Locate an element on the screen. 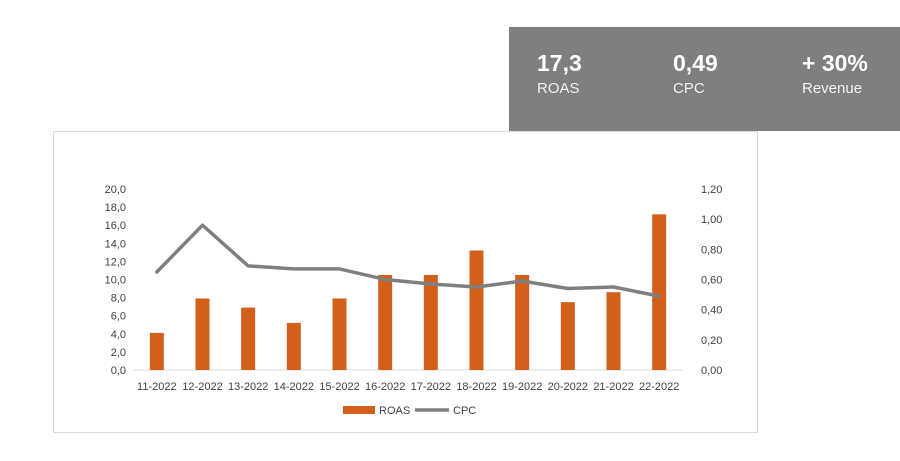 The width and height of the screenshot is (900, 461). x-tick-label: 16-2022 is located at coordinates (385, 387).